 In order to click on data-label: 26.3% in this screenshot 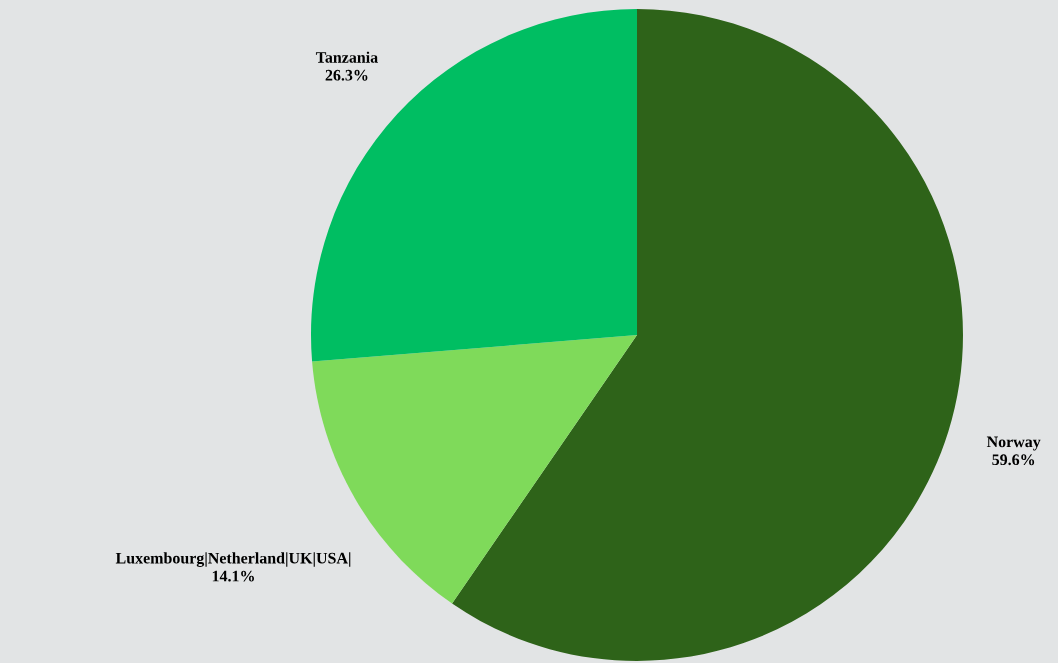, I will do `click(346, 75)`.